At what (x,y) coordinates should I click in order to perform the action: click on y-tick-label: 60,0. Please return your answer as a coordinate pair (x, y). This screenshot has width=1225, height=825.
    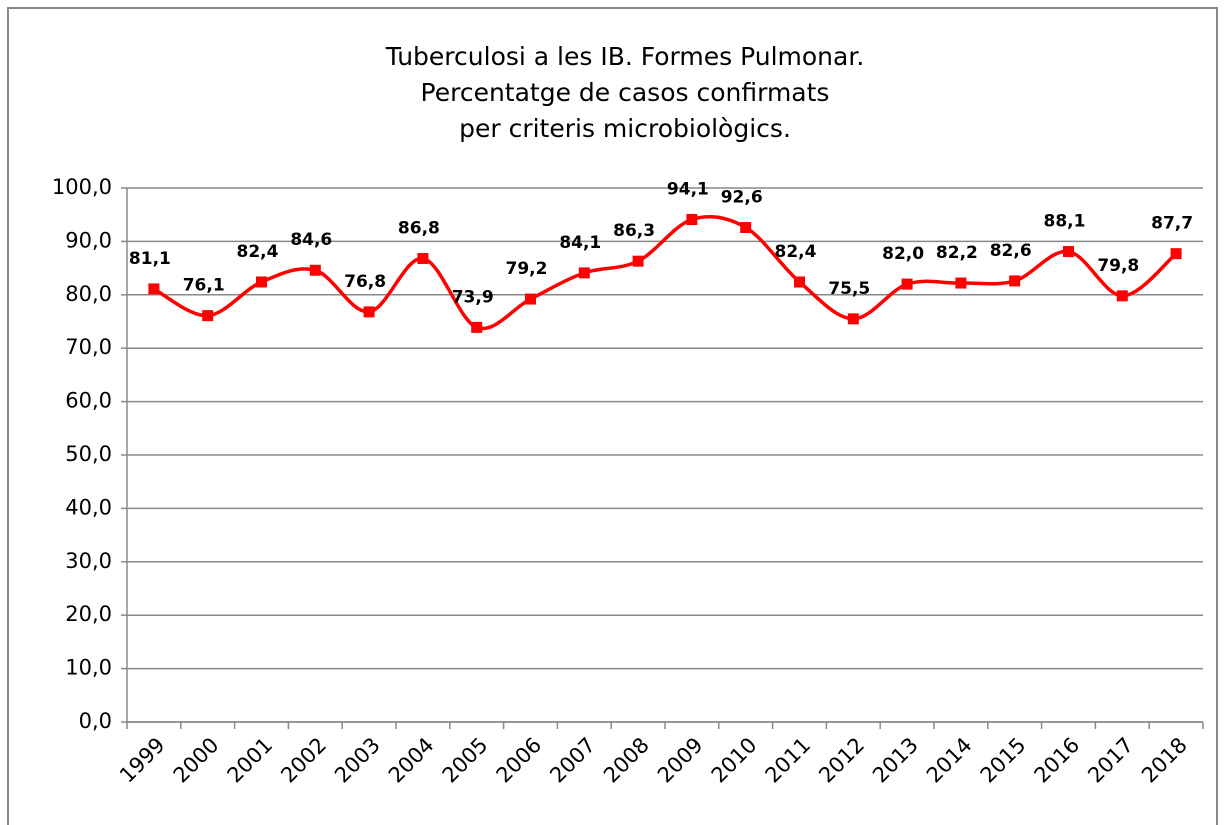
    Looking at the image, I should click on (88, 401).